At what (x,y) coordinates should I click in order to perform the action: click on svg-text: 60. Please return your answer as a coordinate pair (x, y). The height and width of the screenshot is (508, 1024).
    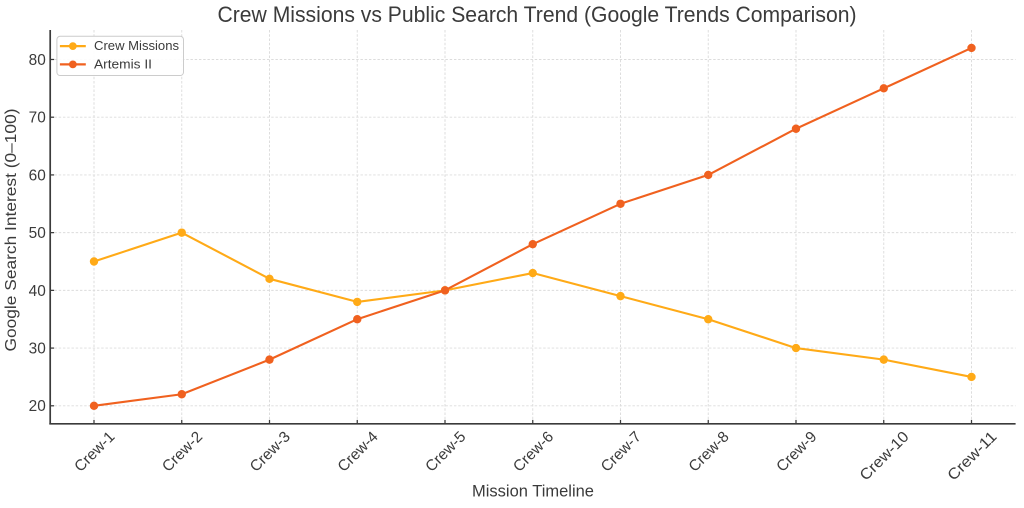
    Looking at the image, I should click on (37, 175).